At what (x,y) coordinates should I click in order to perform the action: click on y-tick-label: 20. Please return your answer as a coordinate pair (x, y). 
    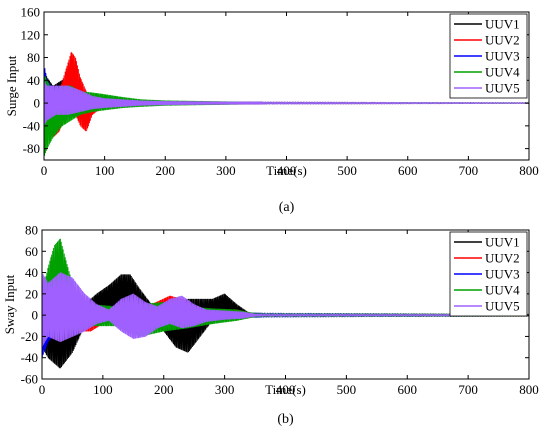
    Looking at the image, I should click on (31, 293).